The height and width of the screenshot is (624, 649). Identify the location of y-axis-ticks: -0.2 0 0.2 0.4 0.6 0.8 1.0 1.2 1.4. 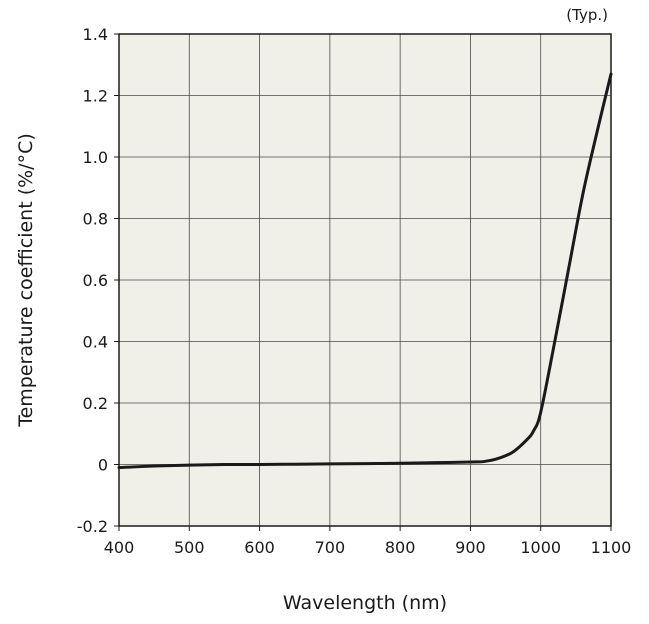
(98, 280).